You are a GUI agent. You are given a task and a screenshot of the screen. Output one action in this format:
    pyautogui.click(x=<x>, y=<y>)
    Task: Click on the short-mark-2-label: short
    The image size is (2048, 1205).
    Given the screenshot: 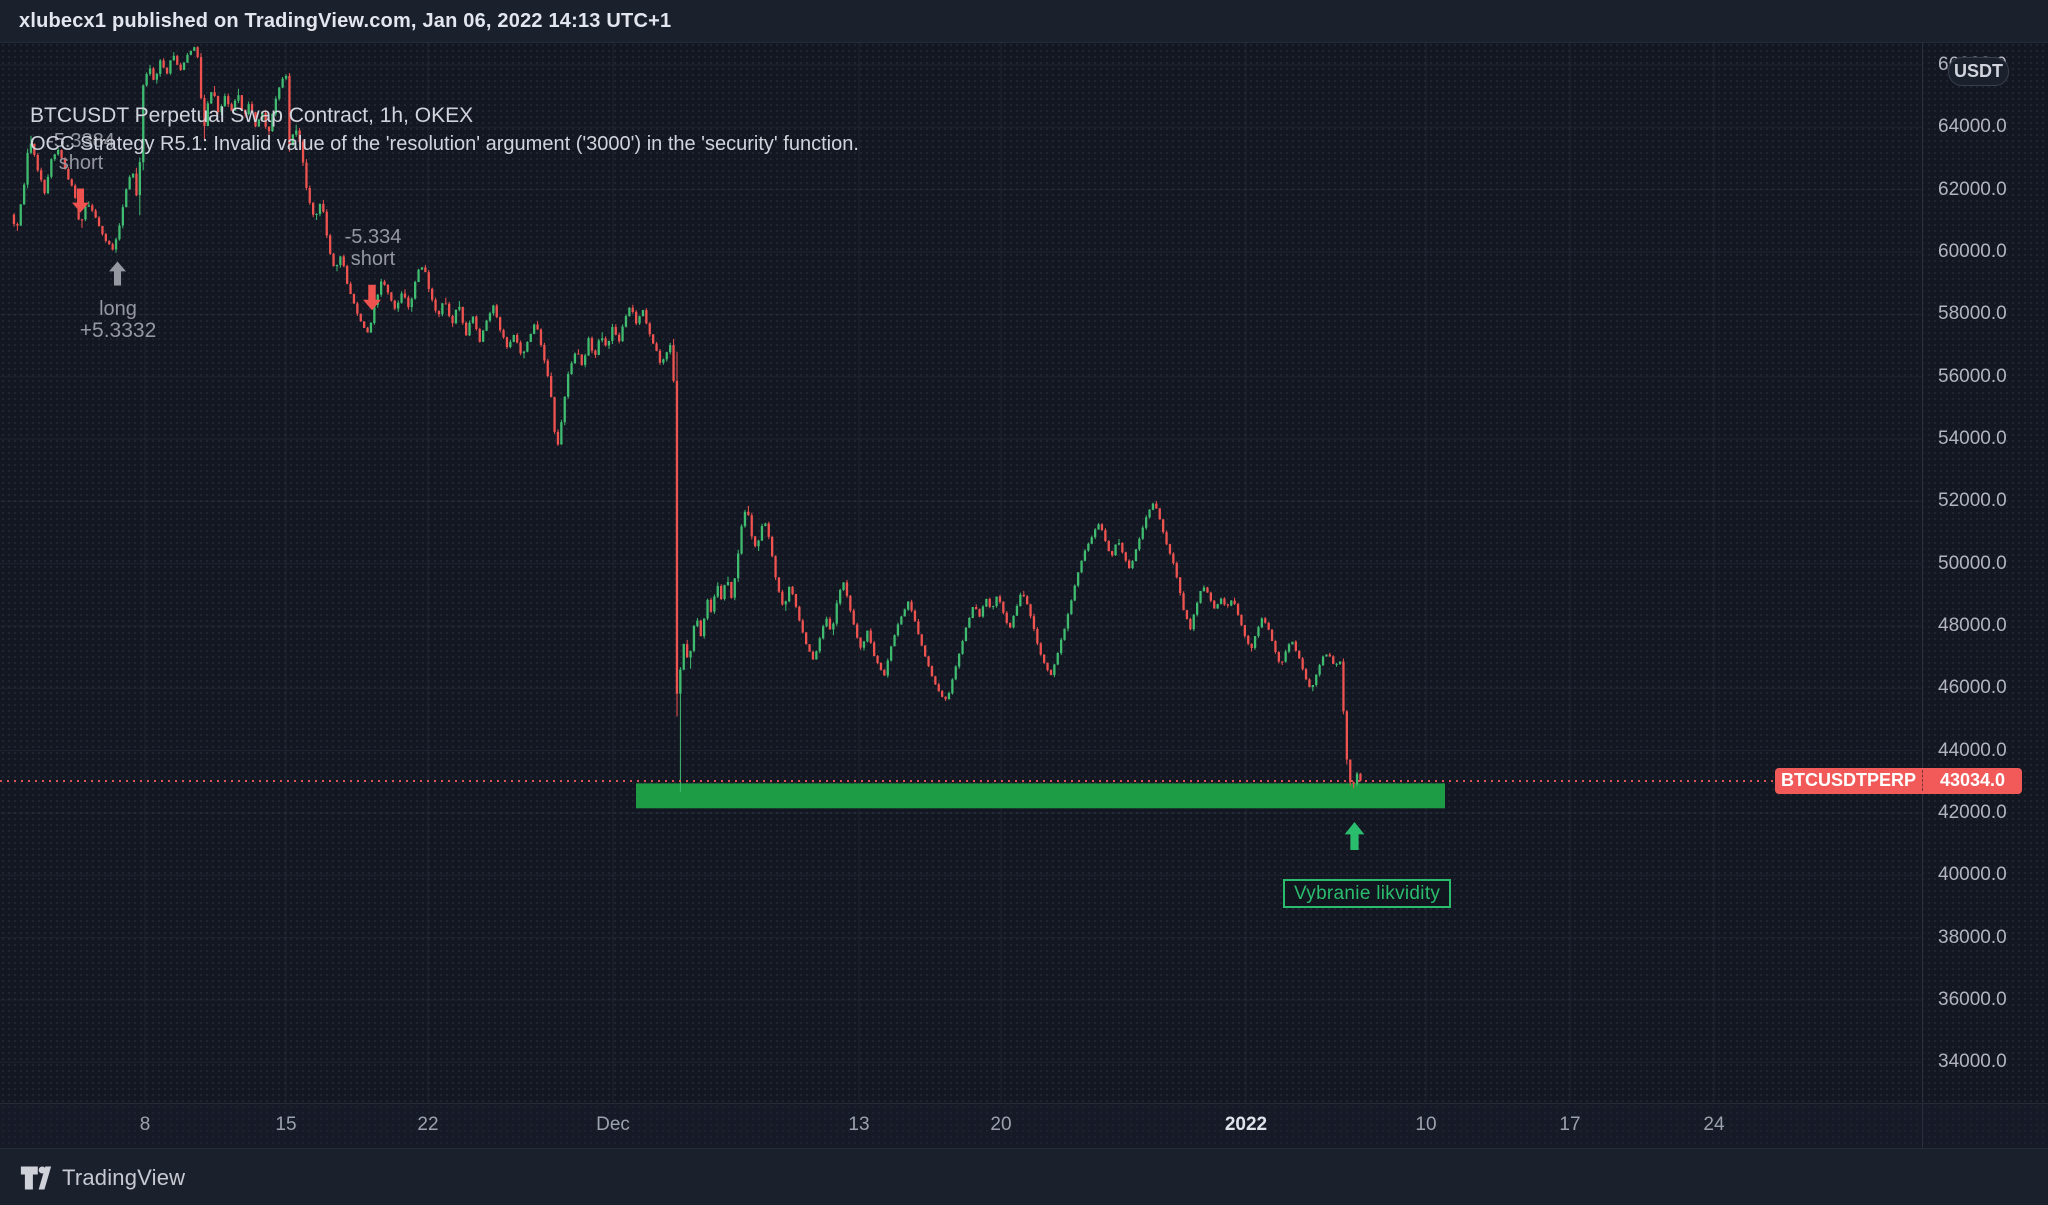 What is the action you would take?
    pyautogui.click(x=373, y=259)
    